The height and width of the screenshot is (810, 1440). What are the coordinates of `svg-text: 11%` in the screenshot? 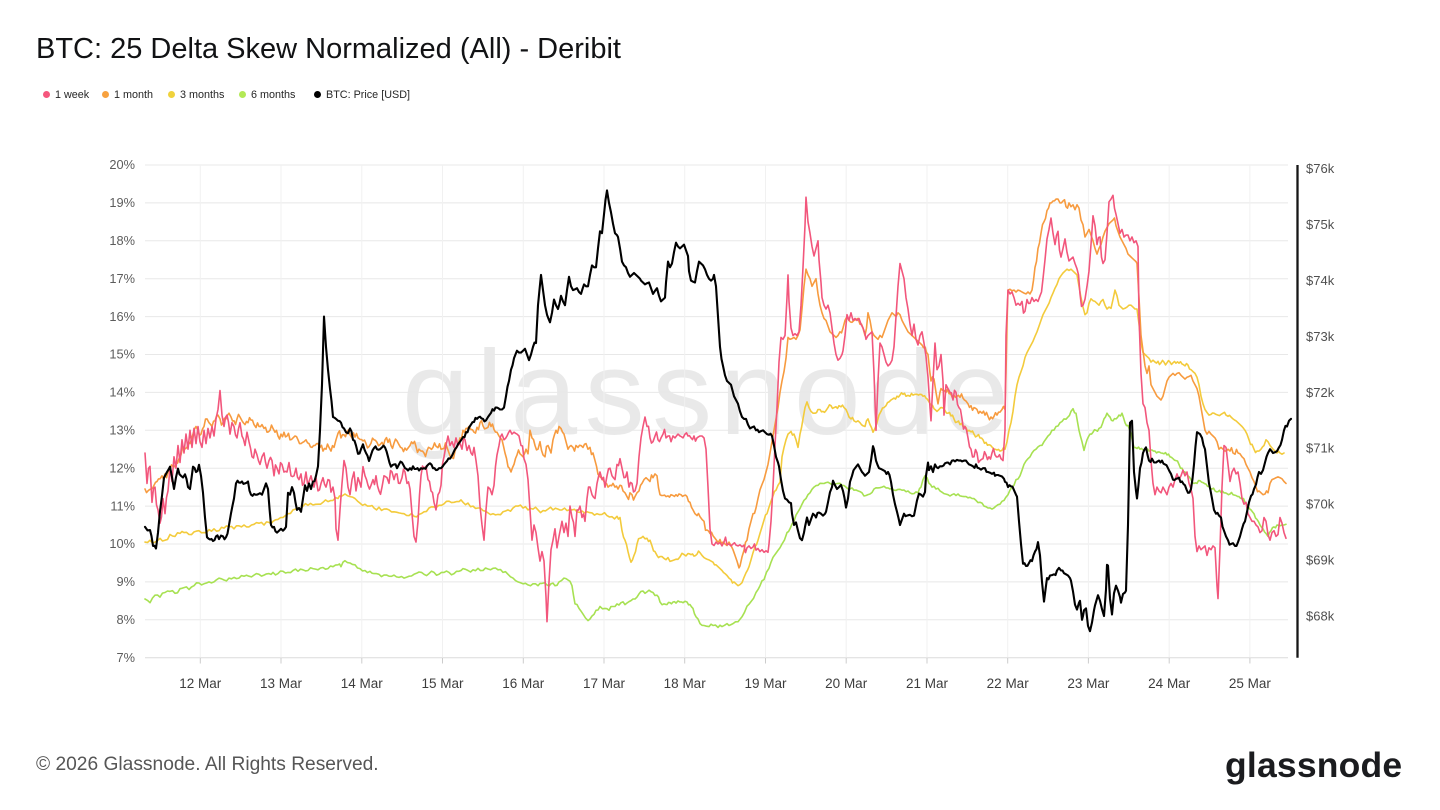 It's located at (122, 505).